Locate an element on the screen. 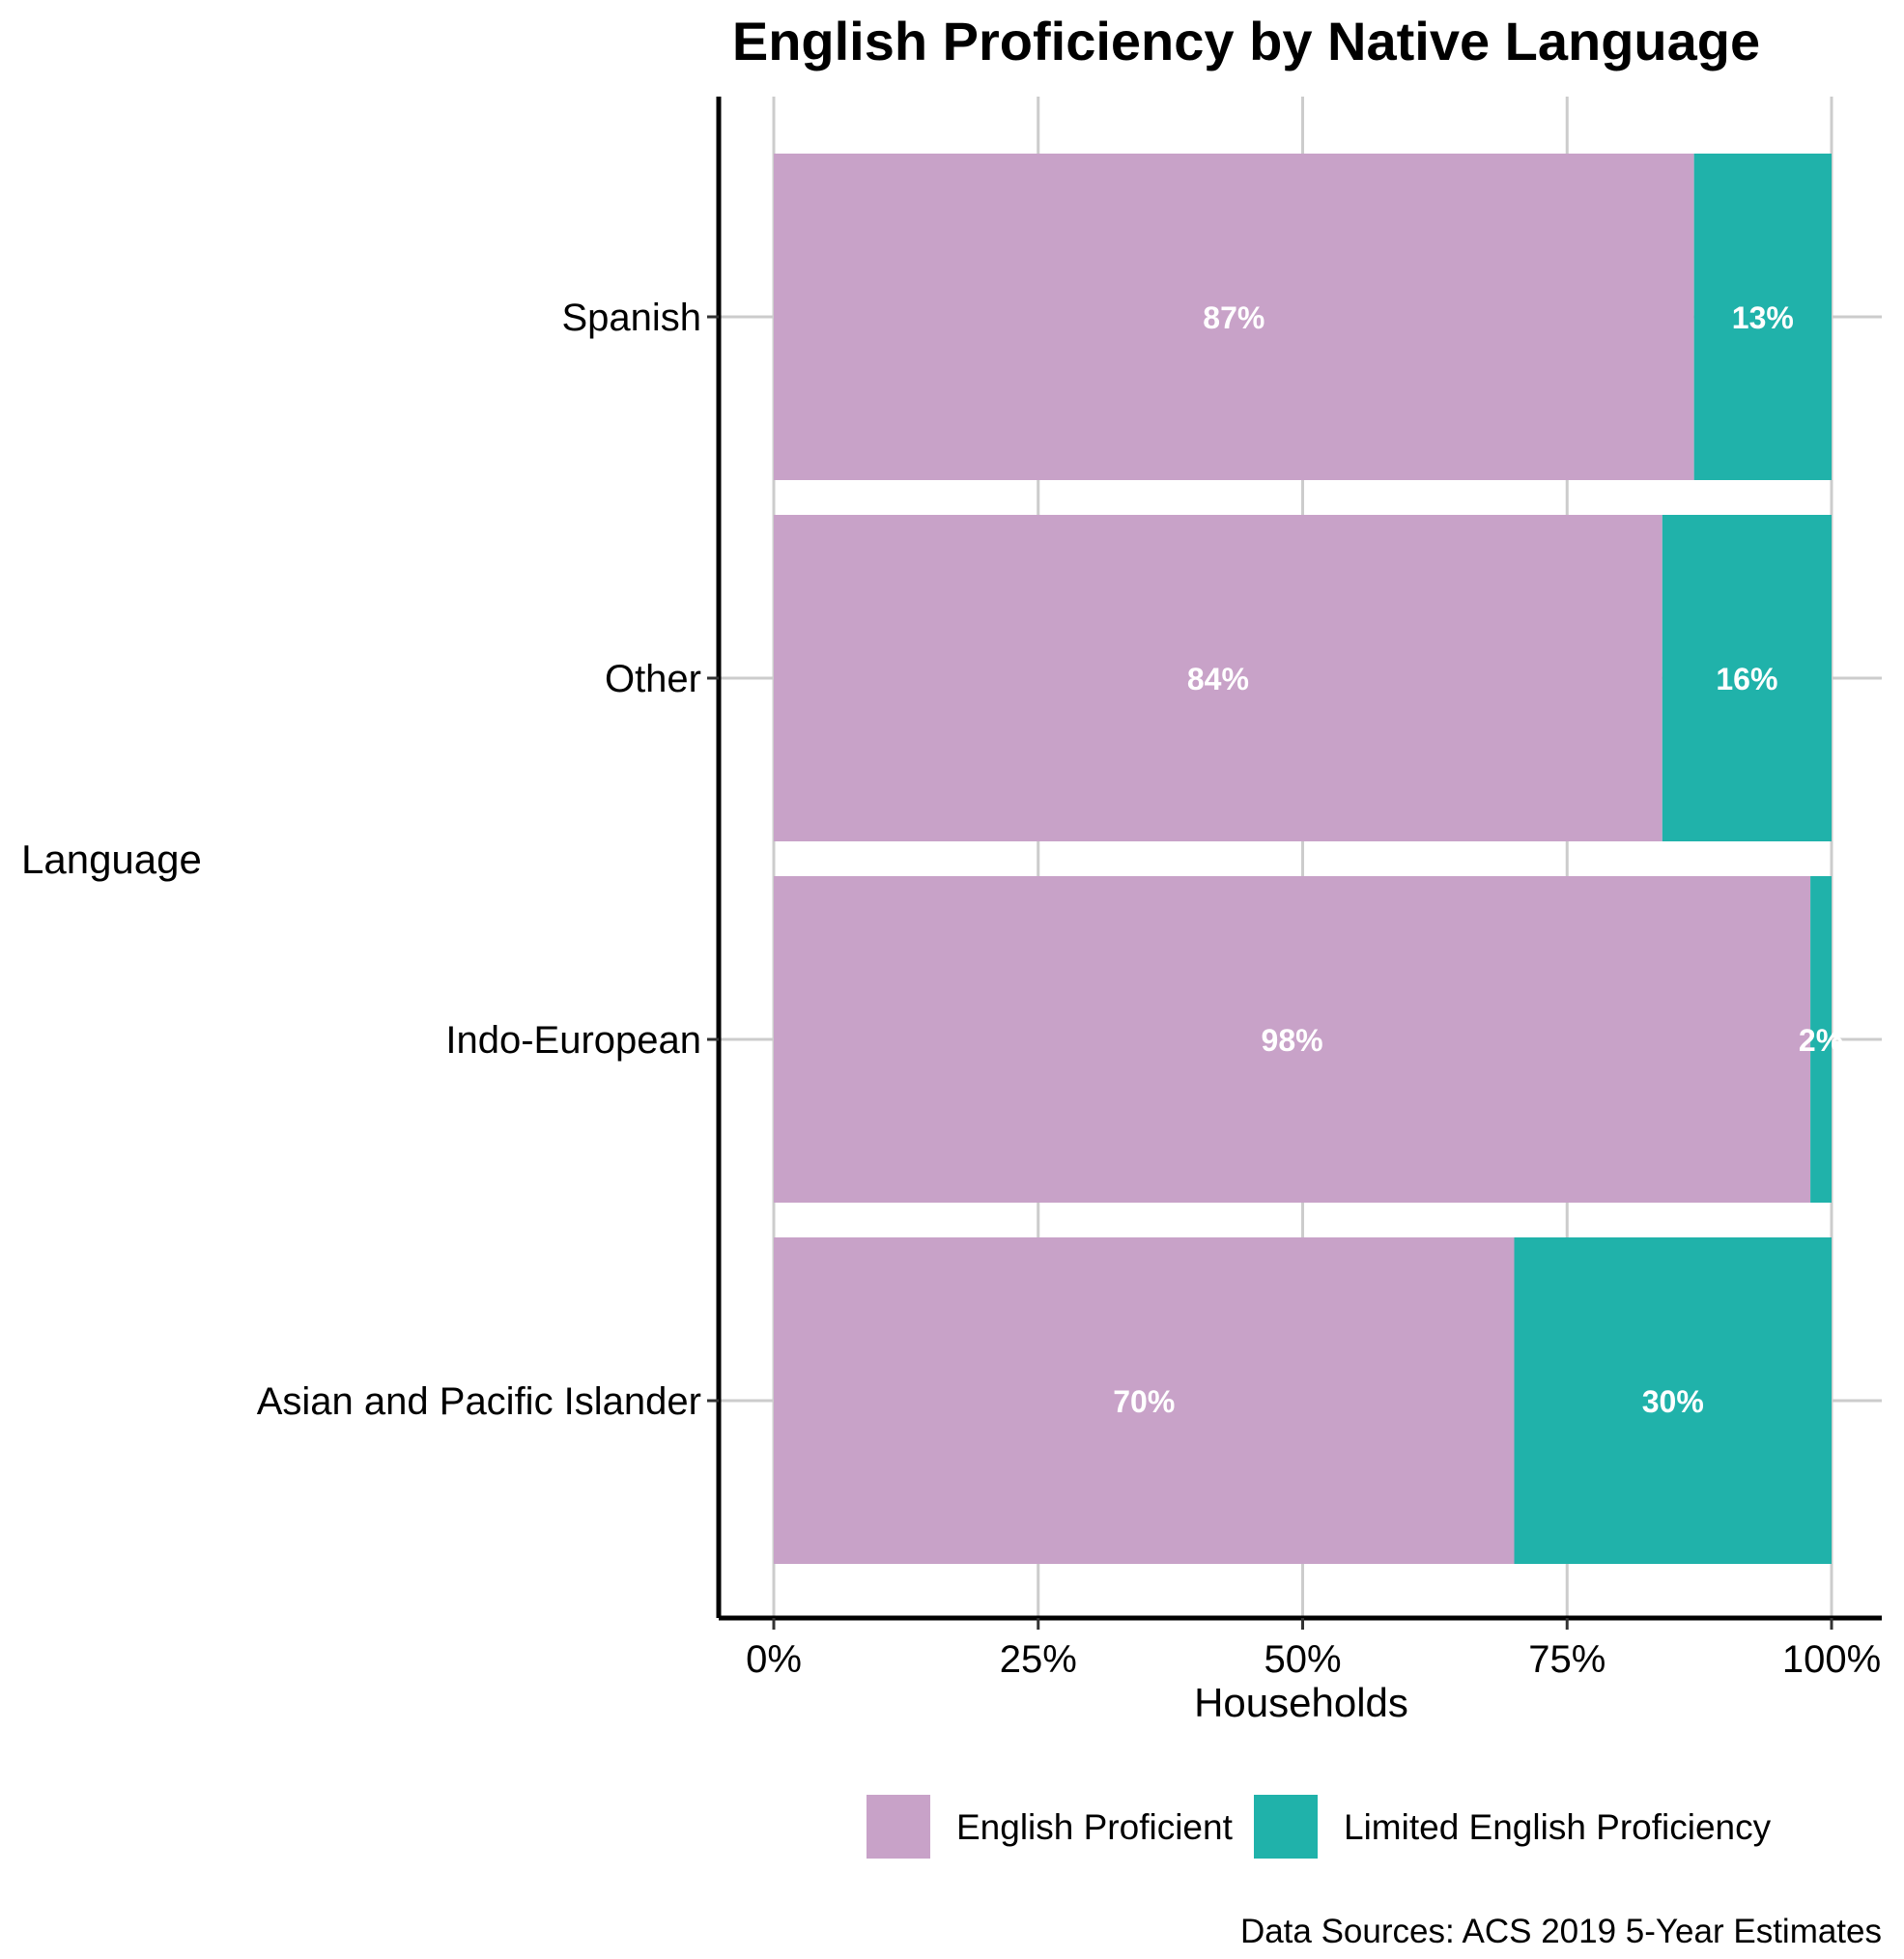 The height and width of the screenshot is (1959, 1904). bar-data-label: 98% is located at coordinates (1293, 1040).